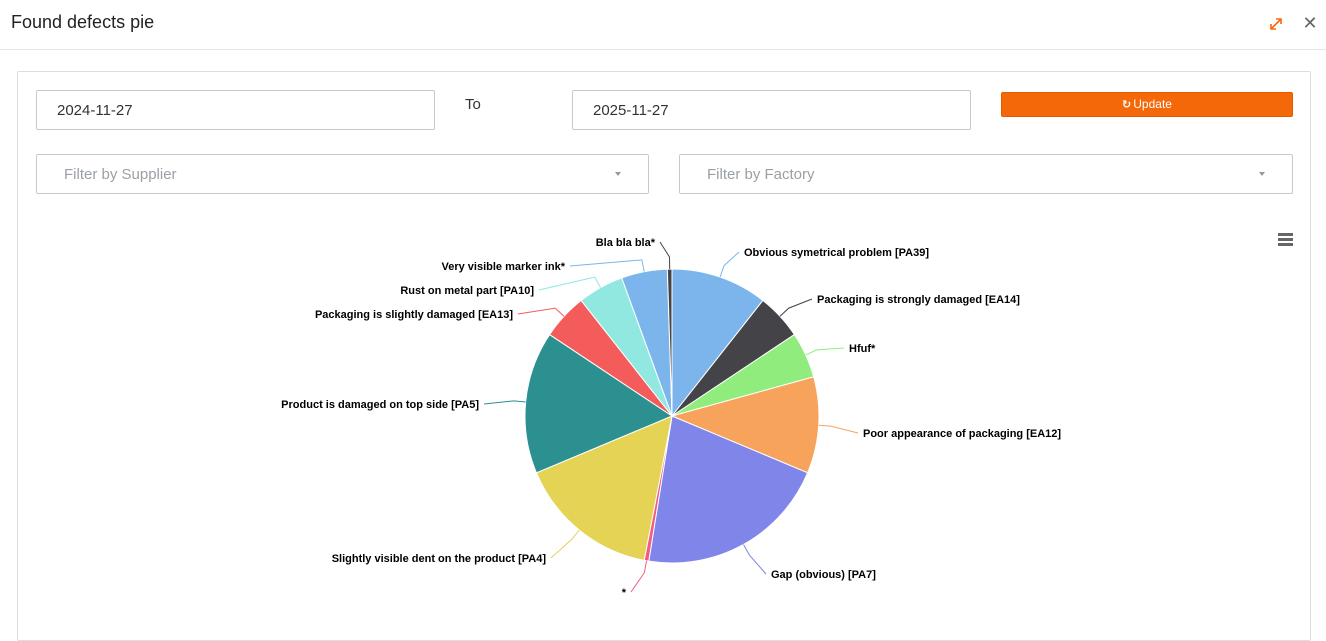 The image size is (1326, 641). Describe the element at coordinates (761, 174) in the screenshot. I see `factory-filter-placeholder: Filter by Factory` at that location.